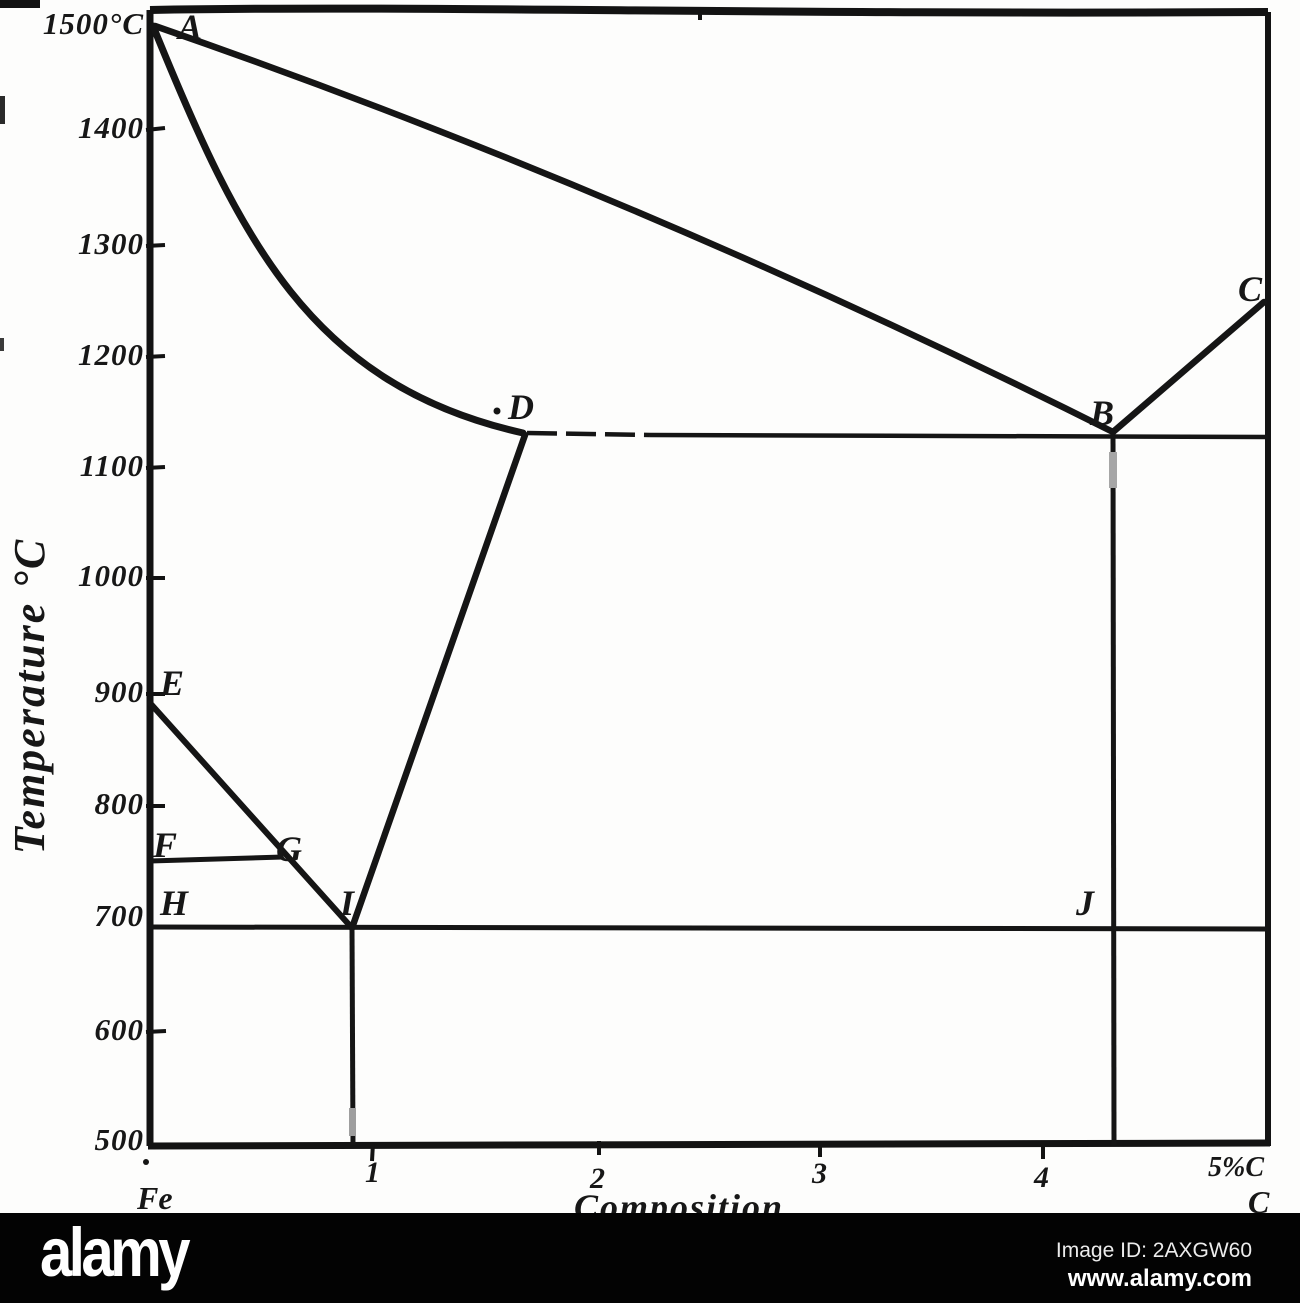 This screenshot has height=1303, width=1300. I want to click on line-f-g, so click(216, 859).